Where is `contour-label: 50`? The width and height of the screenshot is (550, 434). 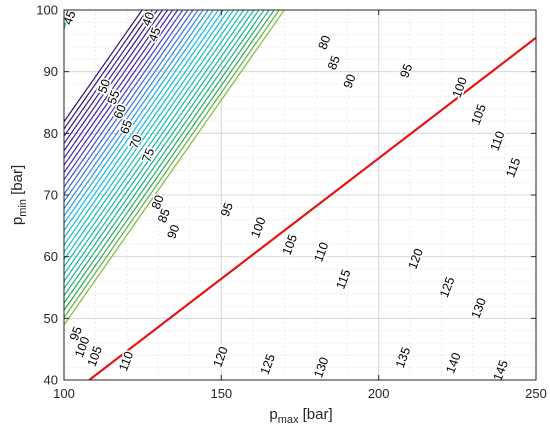 contour-label: 50 is located at coordinates (104, 86).